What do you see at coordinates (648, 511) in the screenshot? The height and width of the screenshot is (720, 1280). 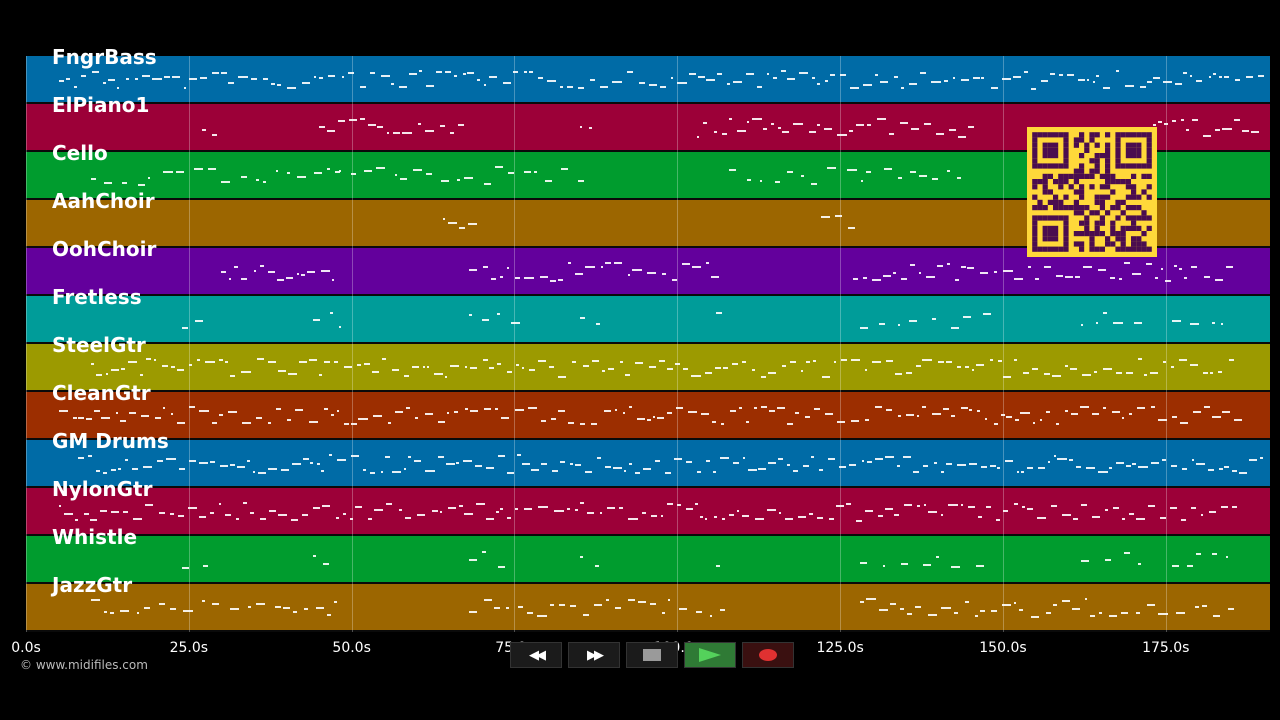 I see `track-lane-nylongtr` at bounding box center [648, 511].